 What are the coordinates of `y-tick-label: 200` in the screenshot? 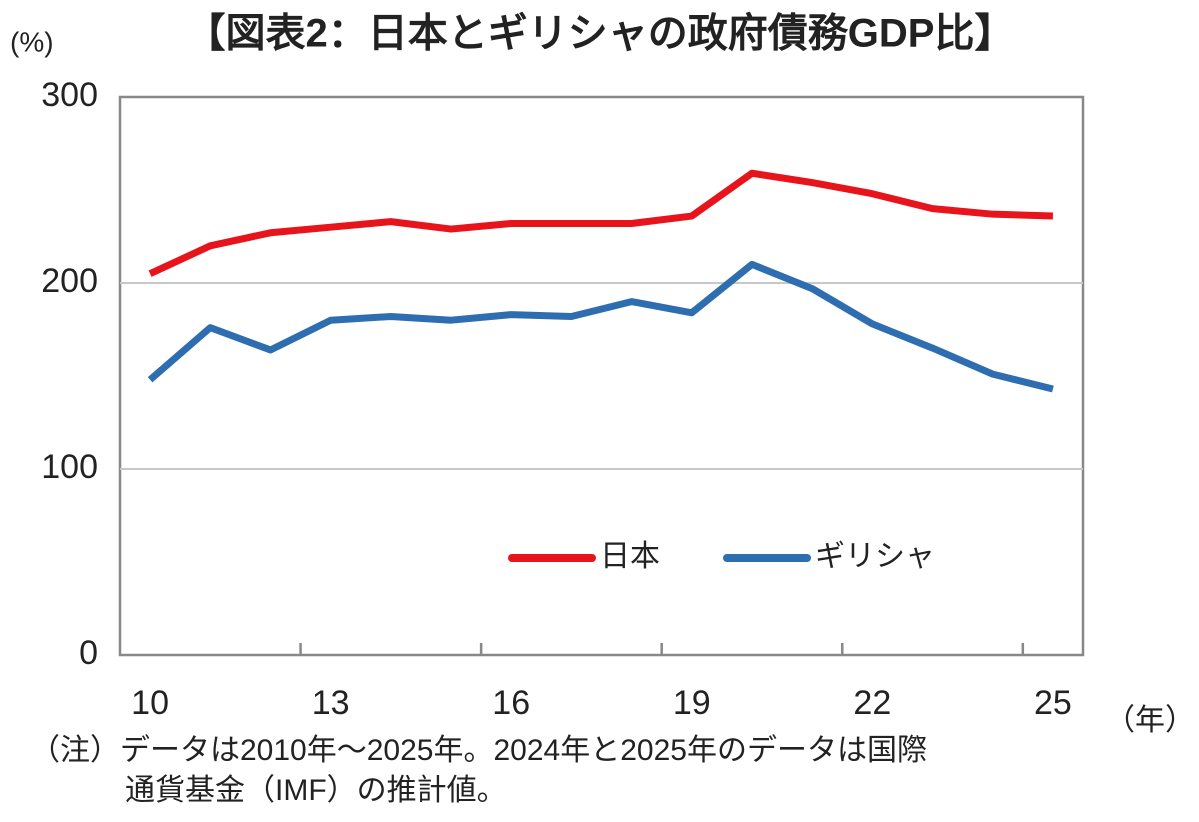 It's located at (69, 281).